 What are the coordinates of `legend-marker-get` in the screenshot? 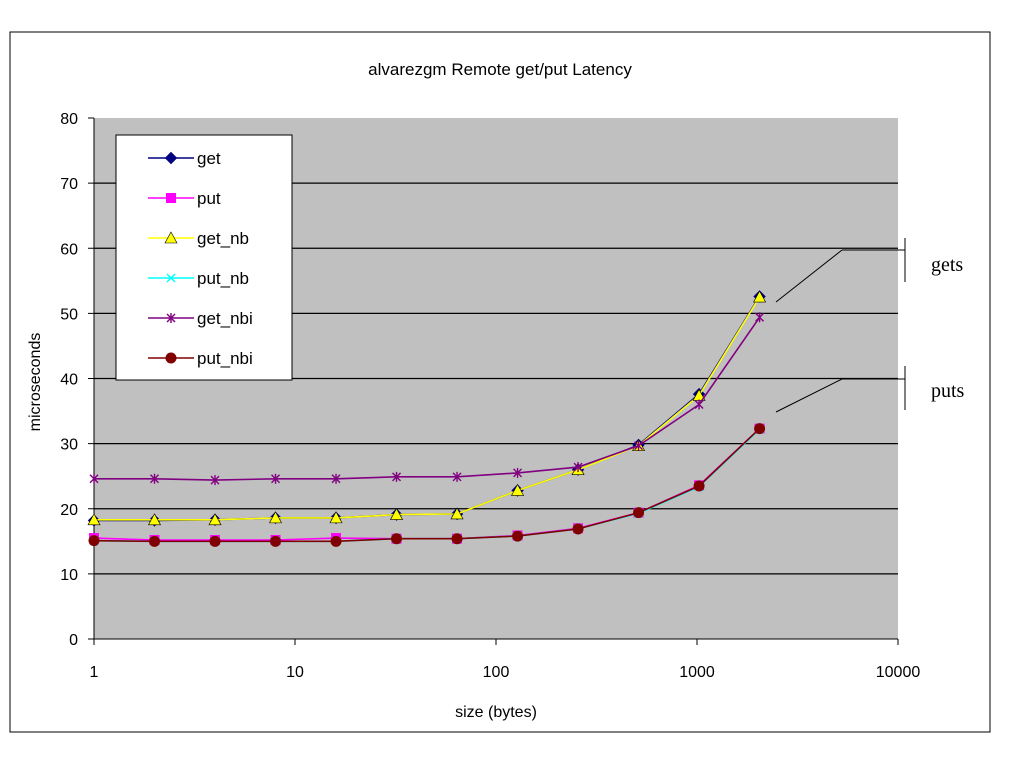 It's located at (171, 158).